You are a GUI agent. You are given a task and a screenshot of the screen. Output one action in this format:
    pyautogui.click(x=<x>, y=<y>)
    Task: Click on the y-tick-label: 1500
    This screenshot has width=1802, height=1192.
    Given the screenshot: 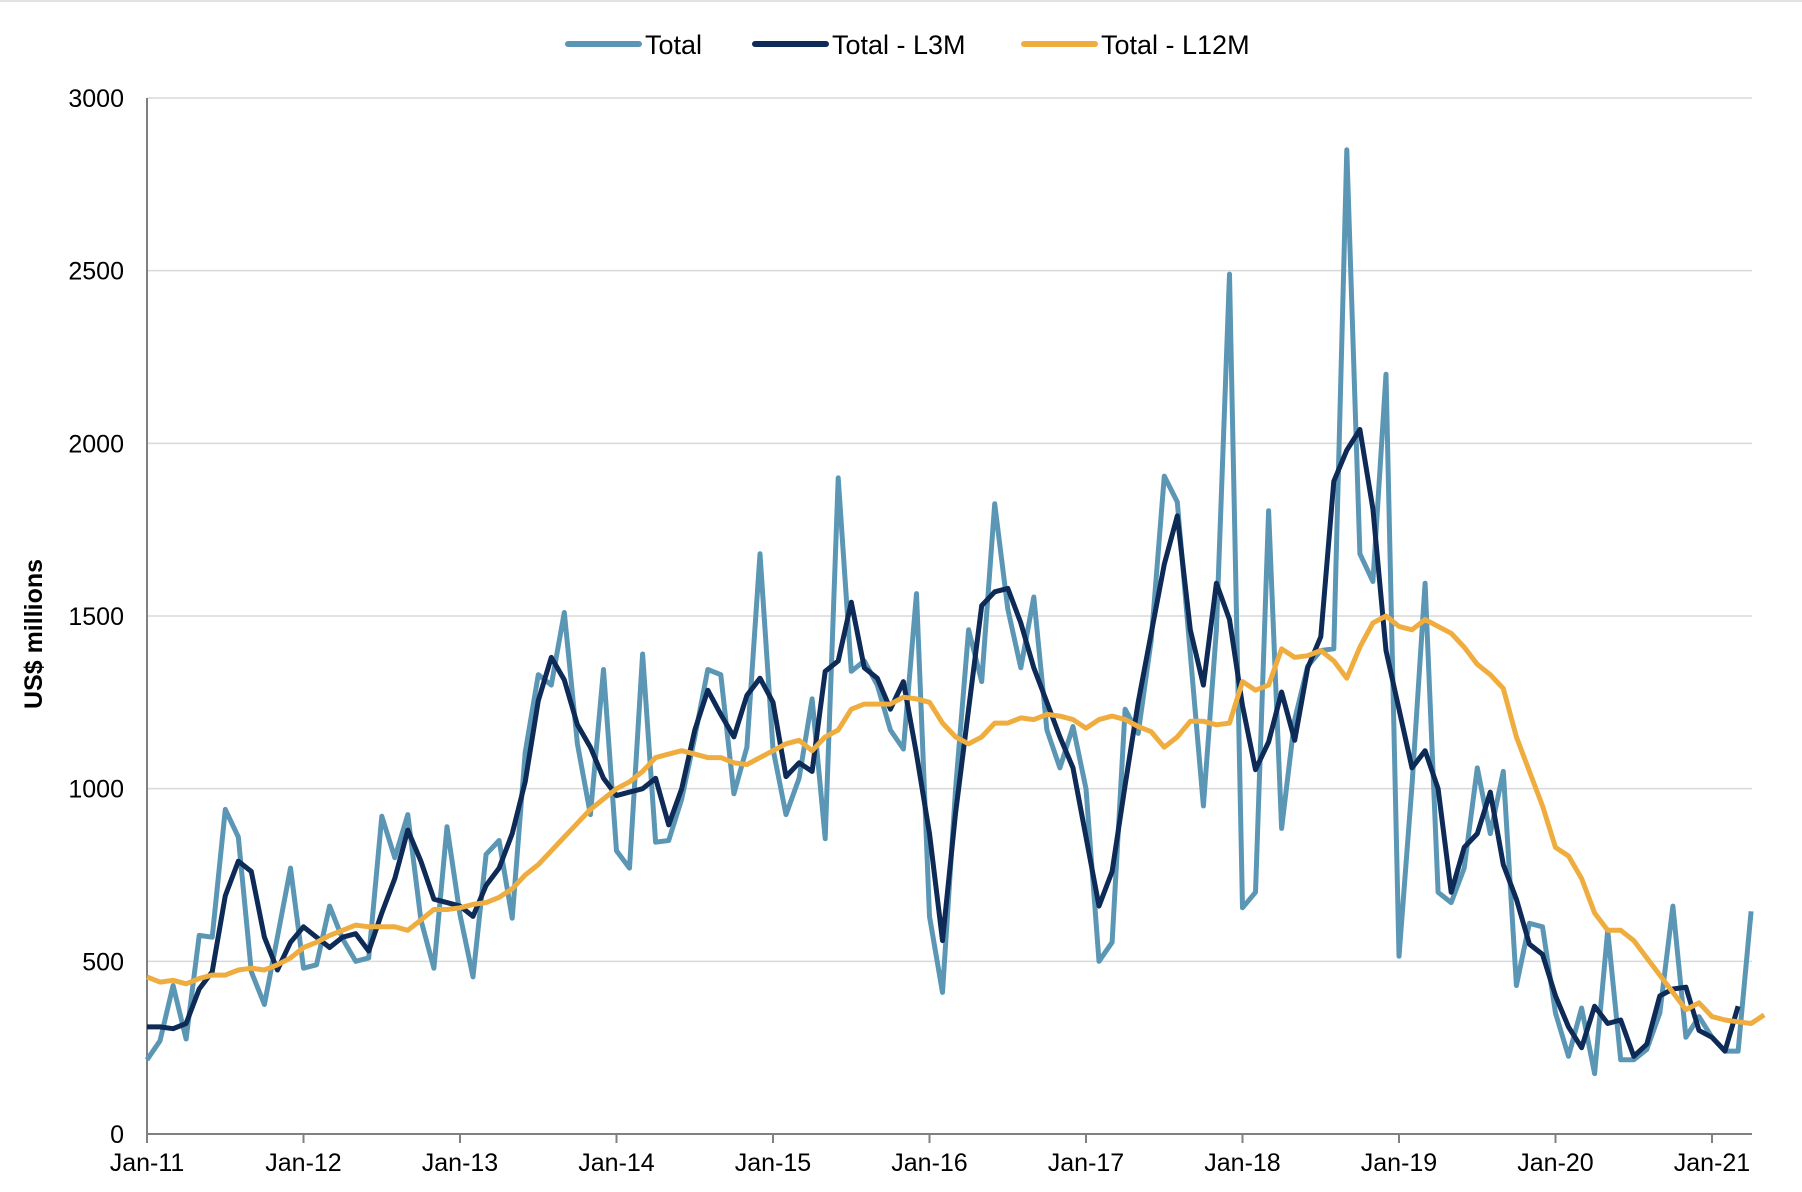 What is the action you would take?
    pyautogui.click(x=96, y=617)
    